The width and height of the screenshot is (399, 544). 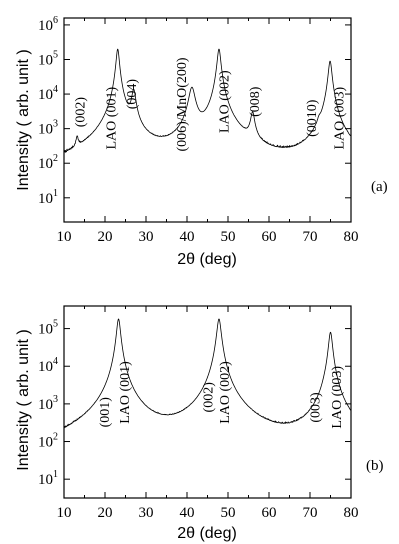 I want to click on panel-a-xrd-trace, so click(x=207, y=100).